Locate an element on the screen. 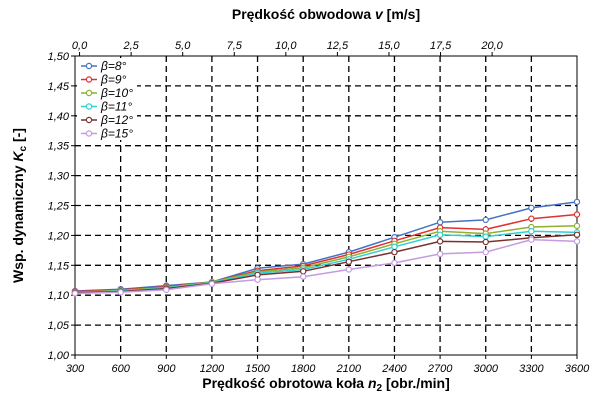  y-tick-label: 1,25 is located at coordinates (59, 207).